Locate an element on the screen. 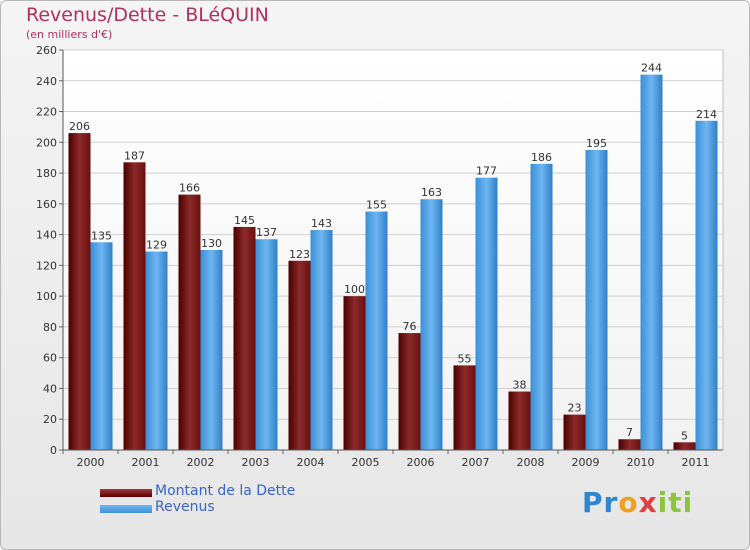 This screenshot has height=550, width=750. bar-dette-2007 is located at coordinates (464, 407).